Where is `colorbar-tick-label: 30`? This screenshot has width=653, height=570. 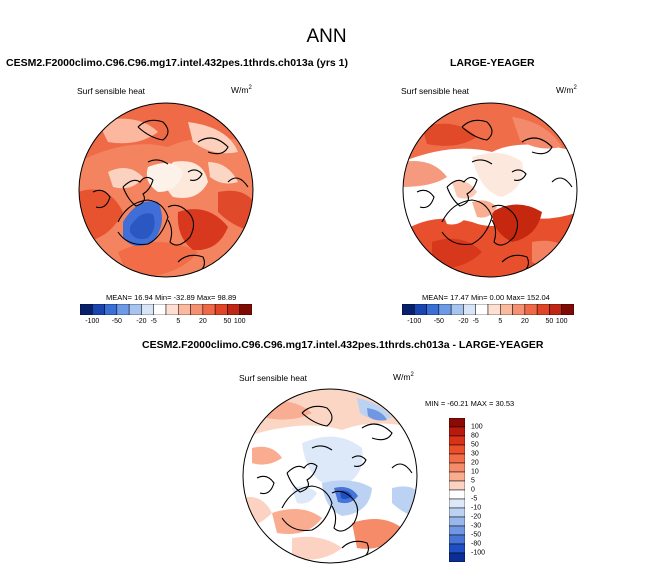
colorbar-tick-label: 30 is located at coordinates (475, 454).